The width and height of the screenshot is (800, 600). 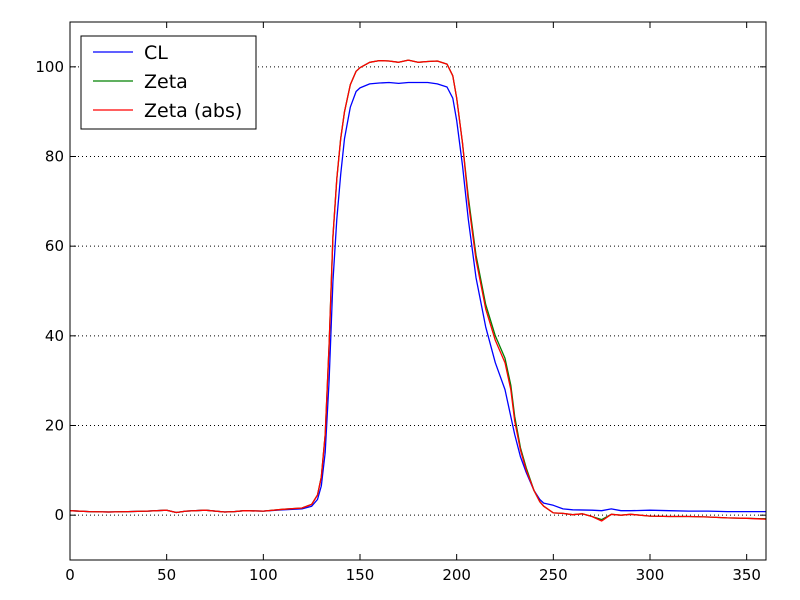 I want to click on x-tick-label: 100, so click(x=263, y=575).